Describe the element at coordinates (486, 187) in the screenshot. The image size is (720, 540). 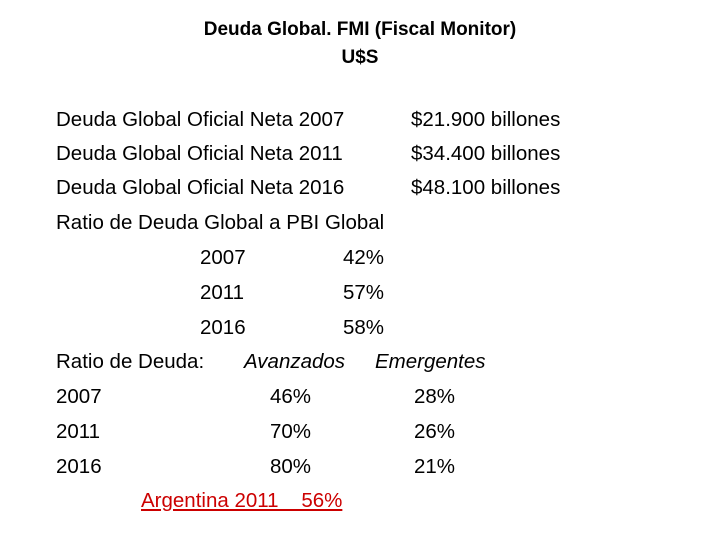
I see `global-debt-value: $48.100 billones` at that location.